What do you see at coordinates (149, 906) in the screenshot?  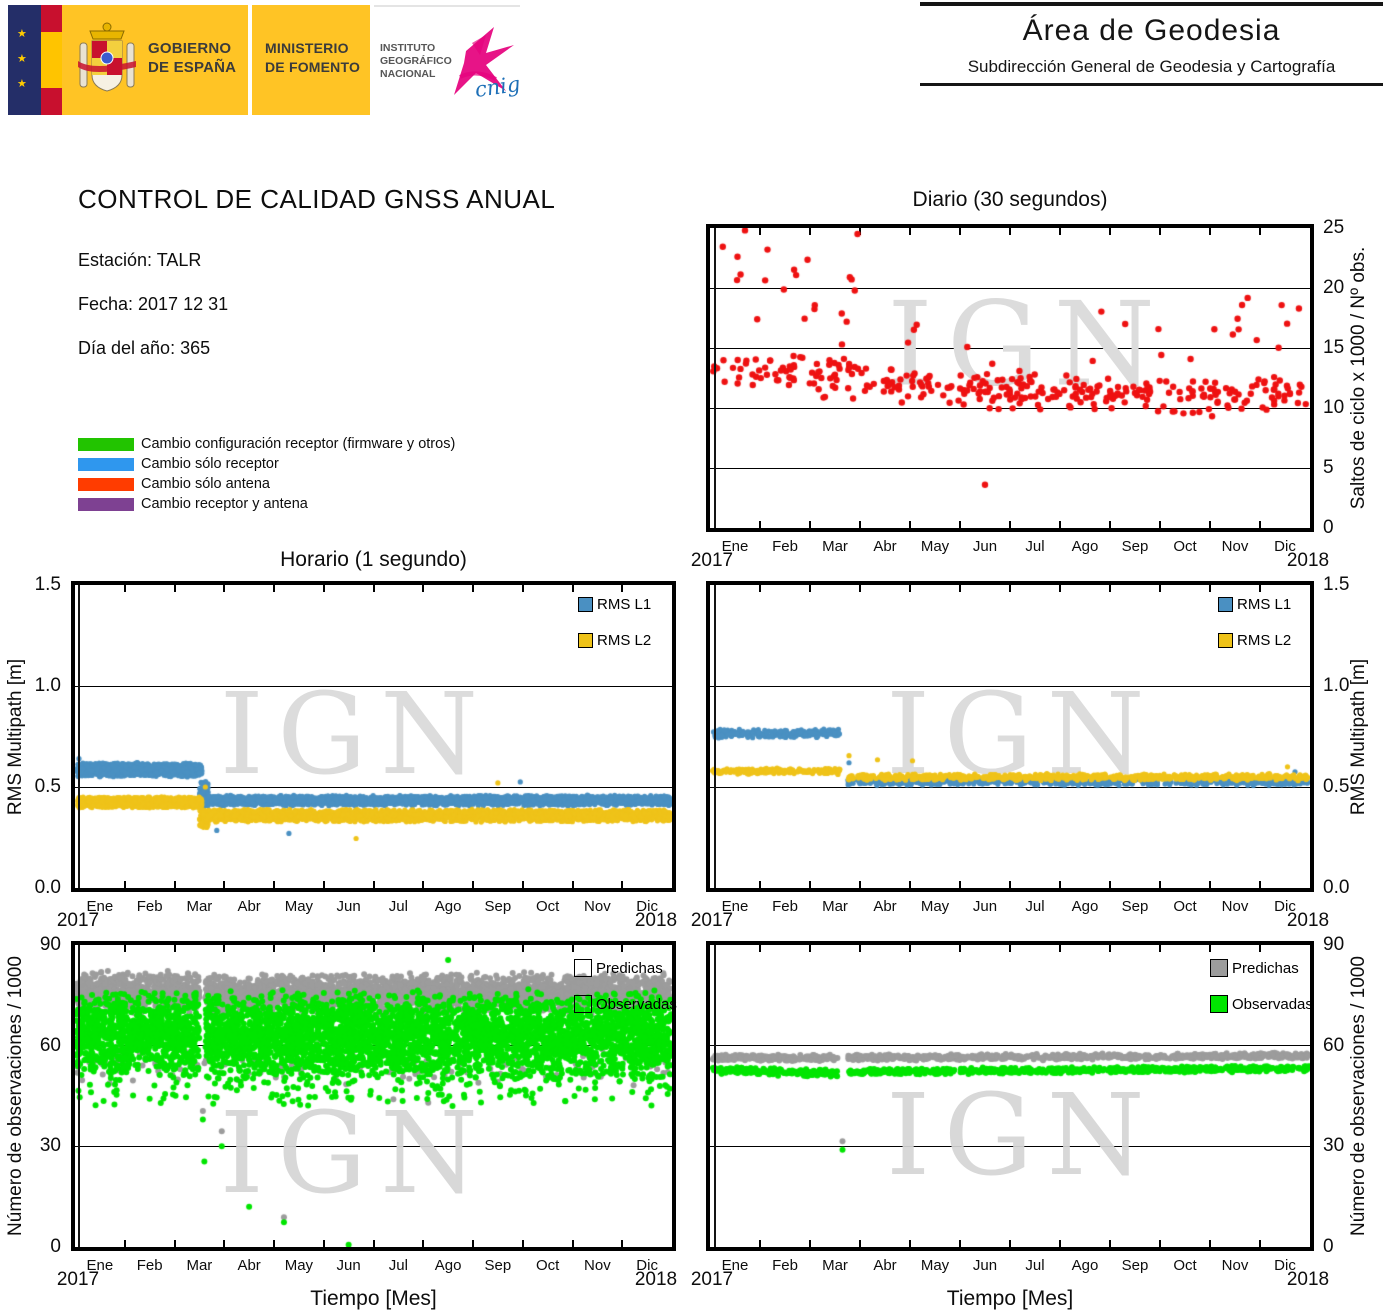 I see `x-tick-label: Feb` at bounding box center [149, 906].